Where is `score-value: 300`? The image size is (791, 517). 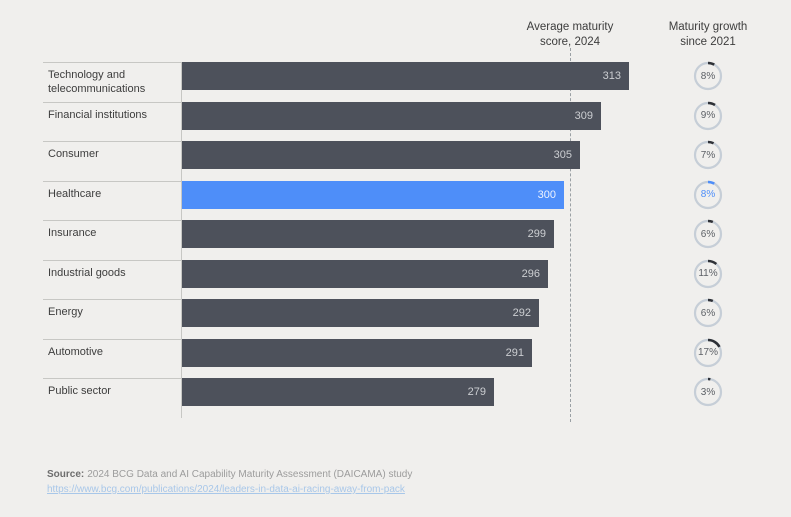
score-value: 300 is located at coordinates (546, 194).